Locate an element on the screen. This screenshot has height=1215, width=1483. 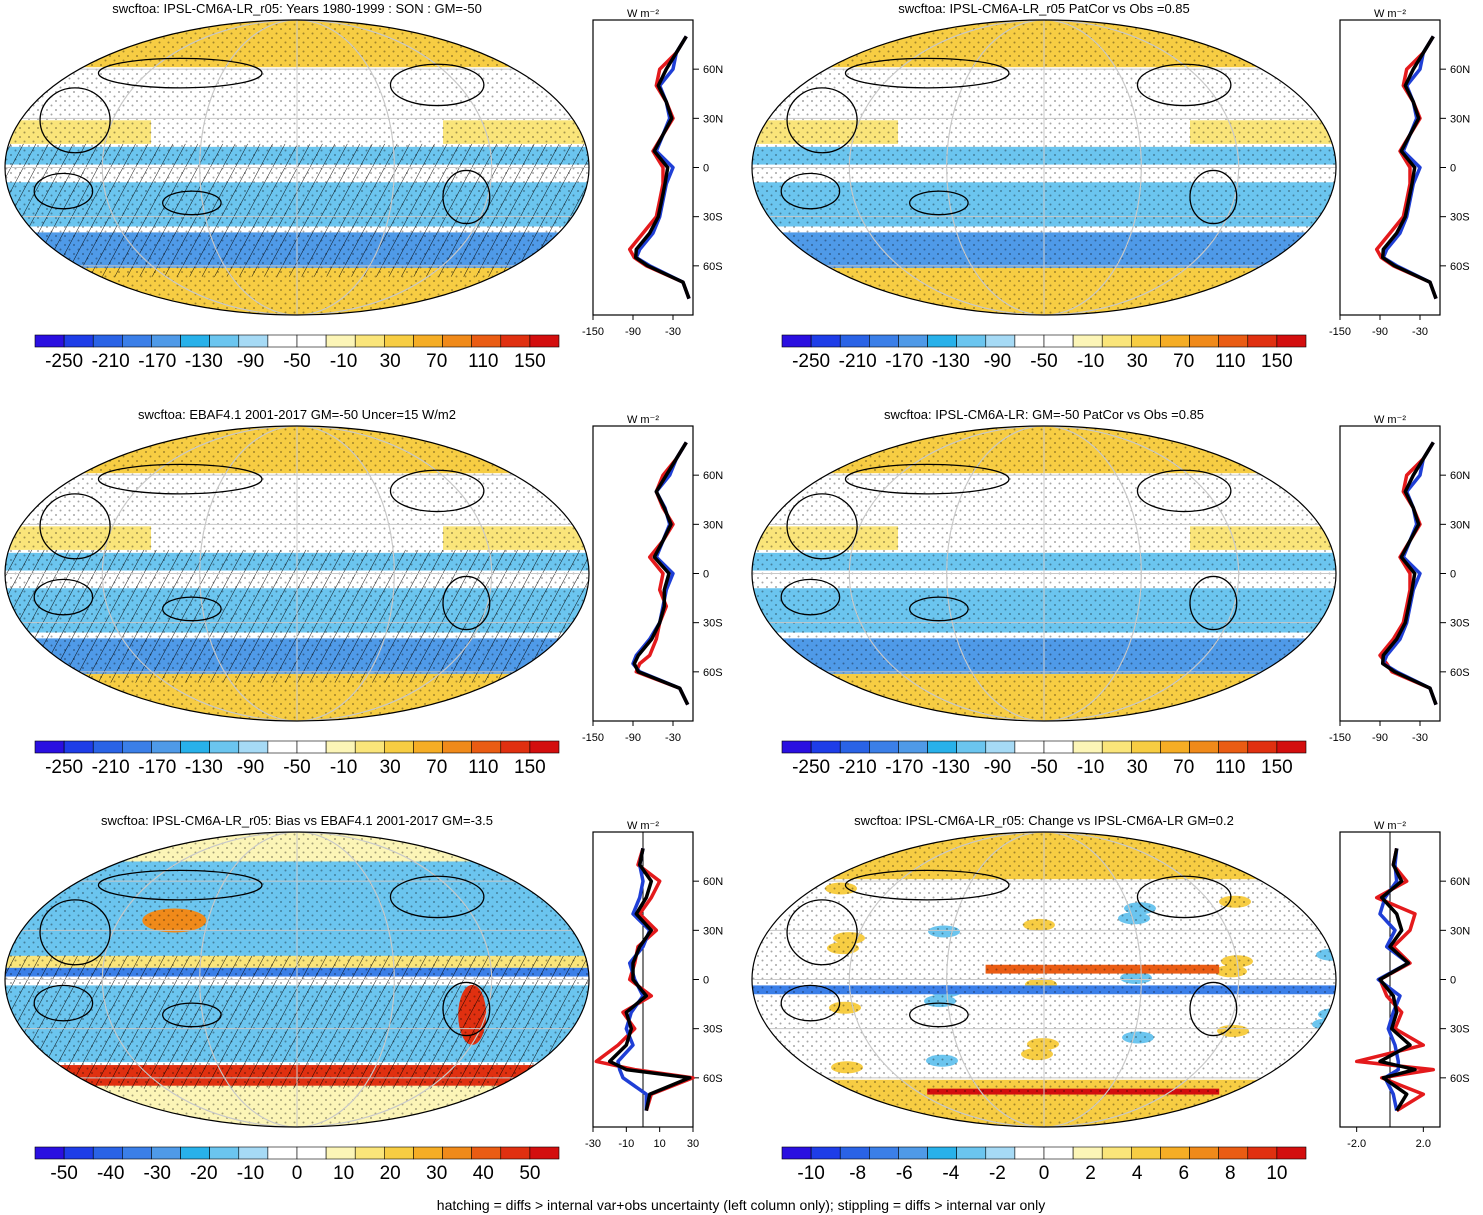
map-field is located at coordinates (297, 573).